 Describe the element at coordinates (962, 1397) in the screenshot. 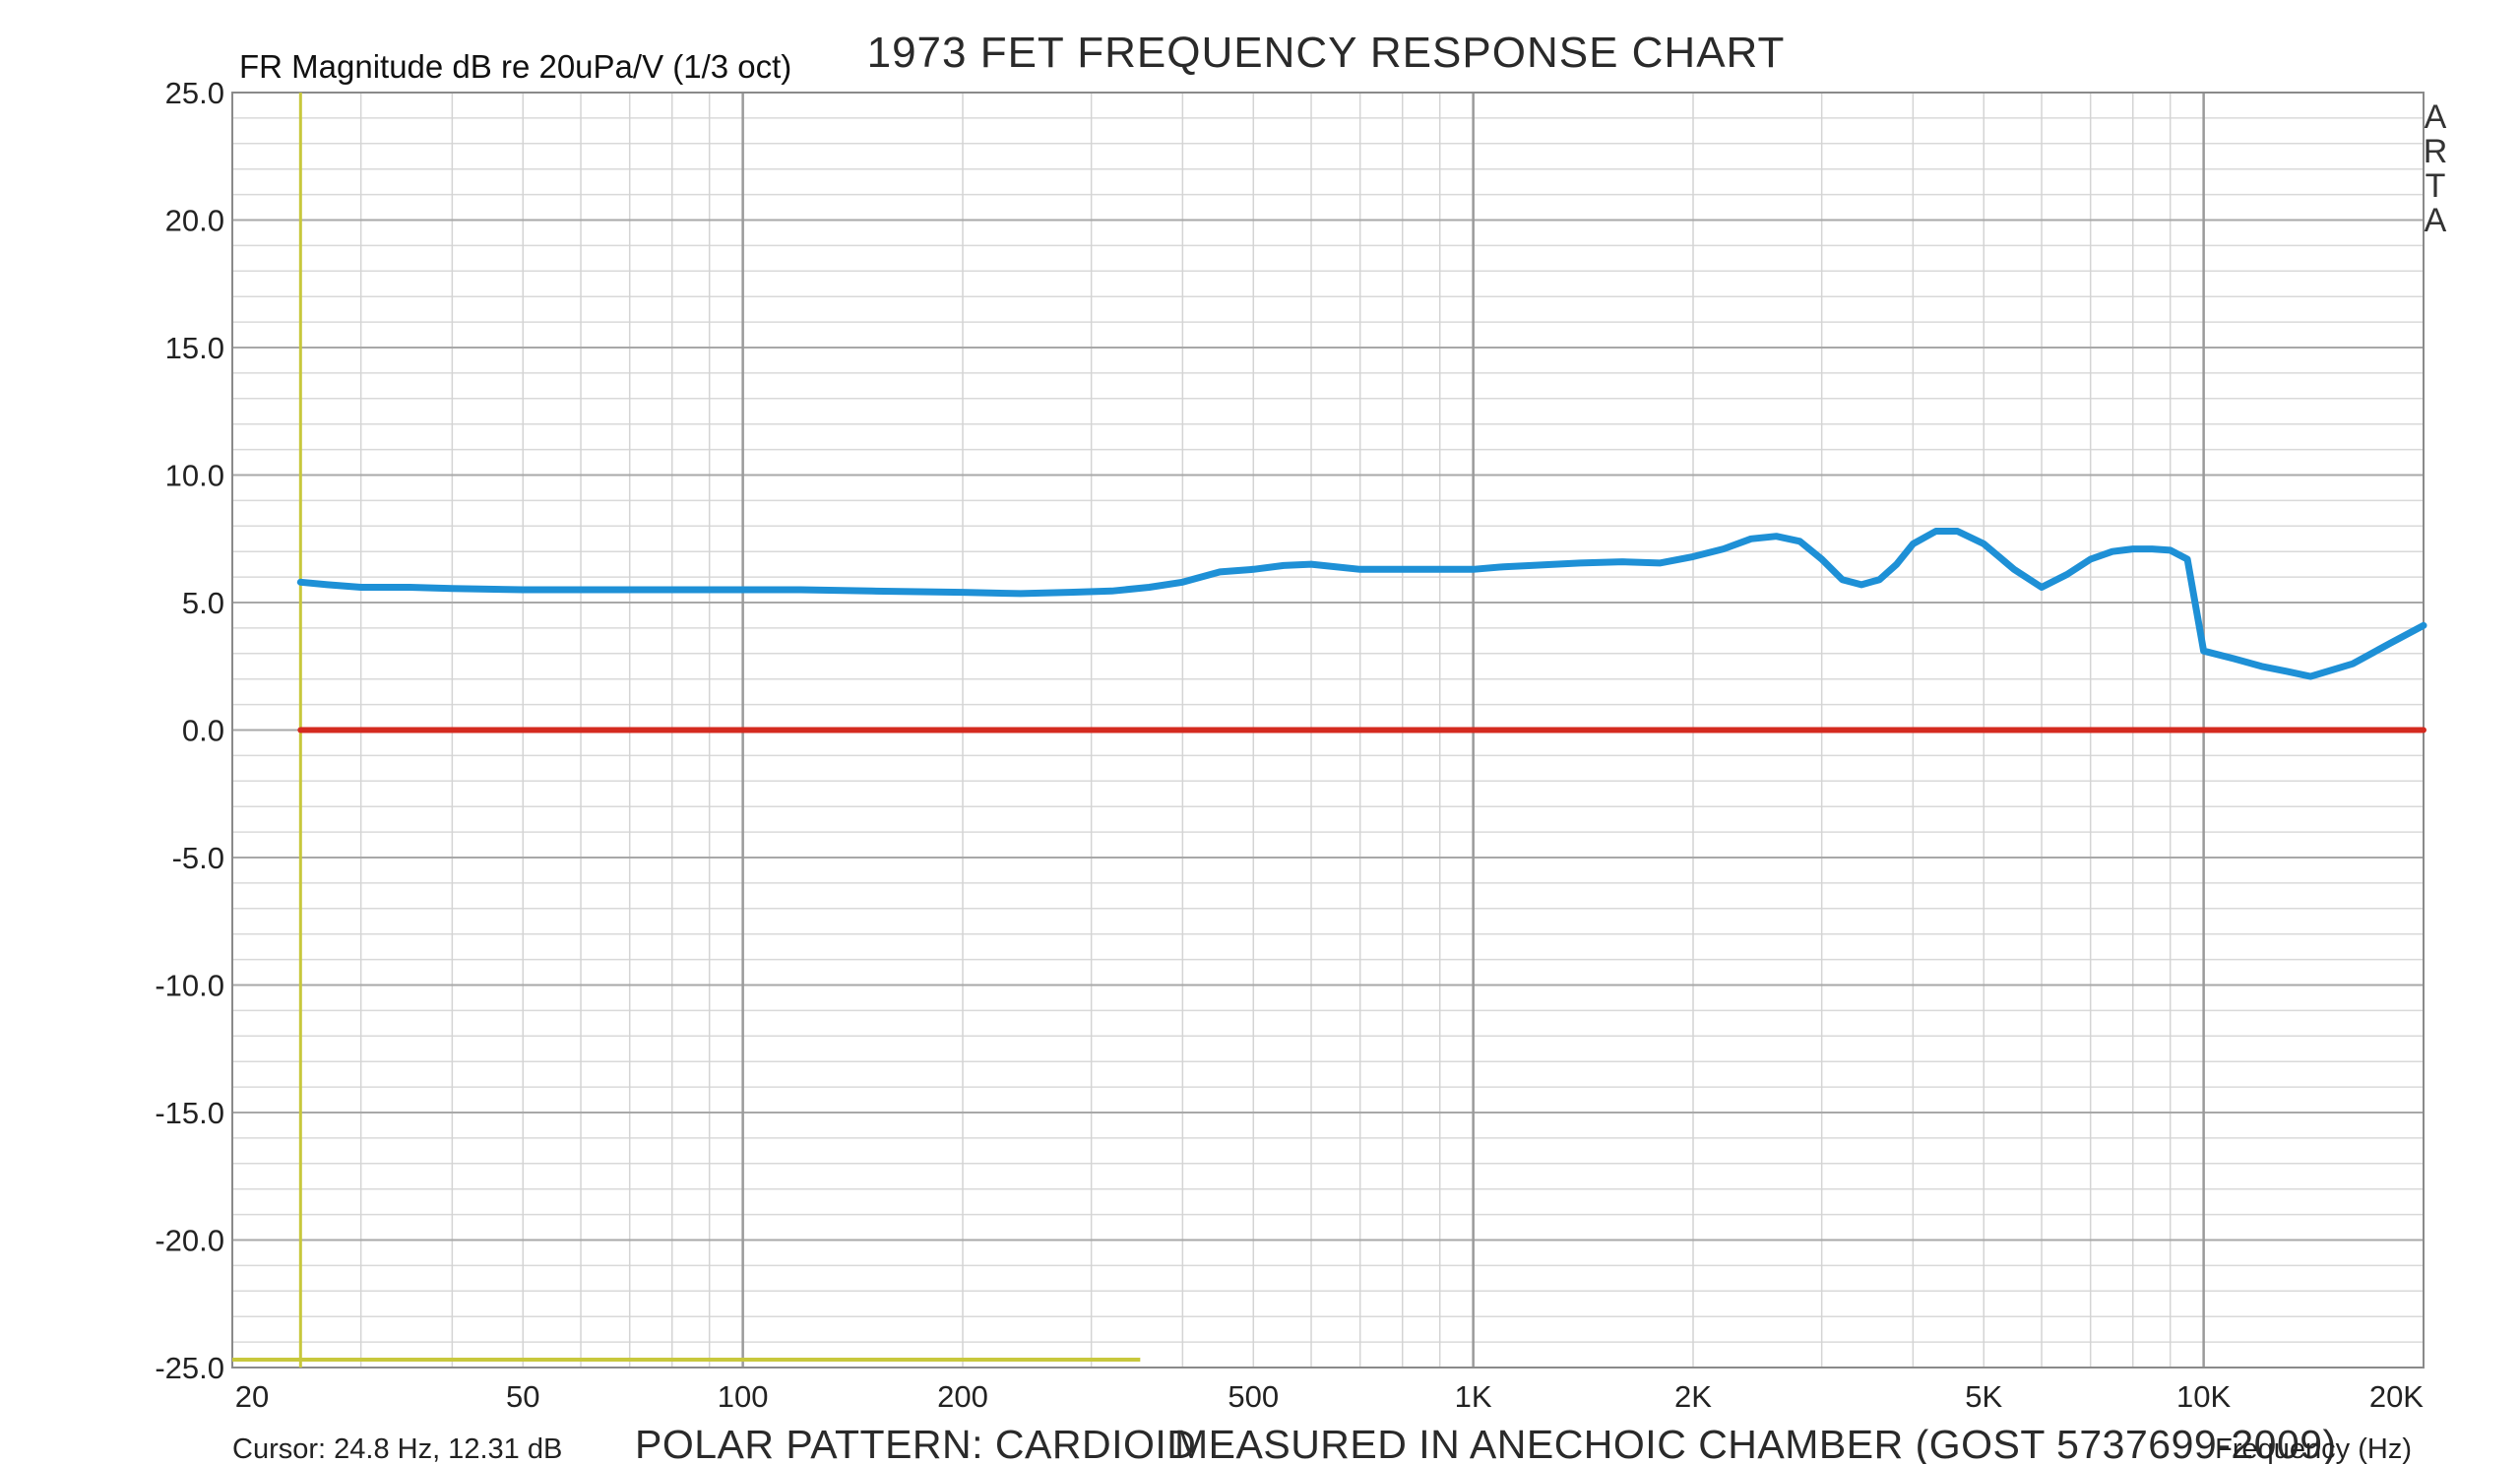

I see `x-tick-label: 200` at that location.